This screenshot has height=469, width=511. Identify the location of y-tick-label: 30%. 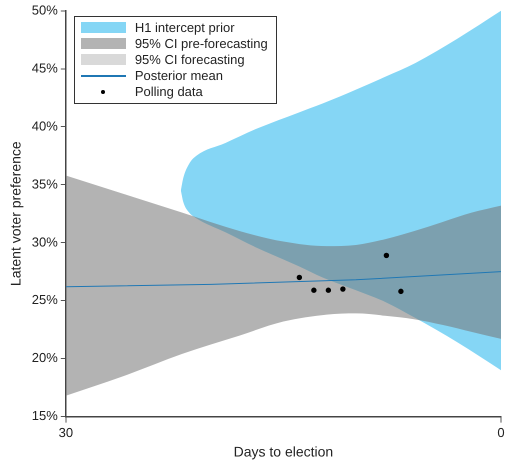
(45, 242).